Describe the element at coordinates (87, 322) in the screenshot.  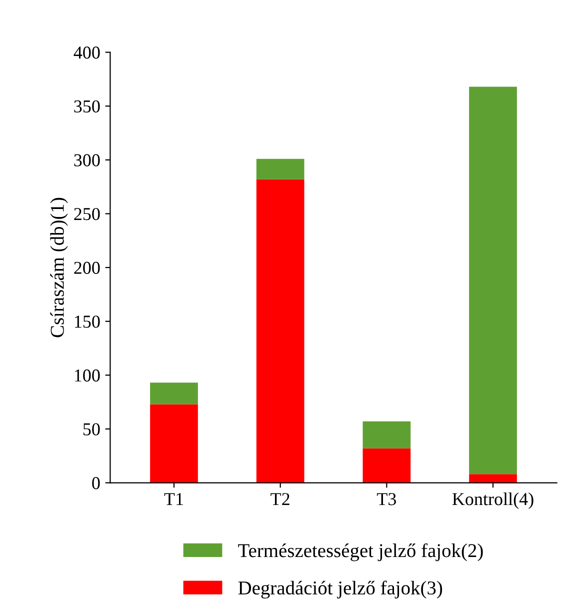
I see `y-tick-label: 150` at that location.